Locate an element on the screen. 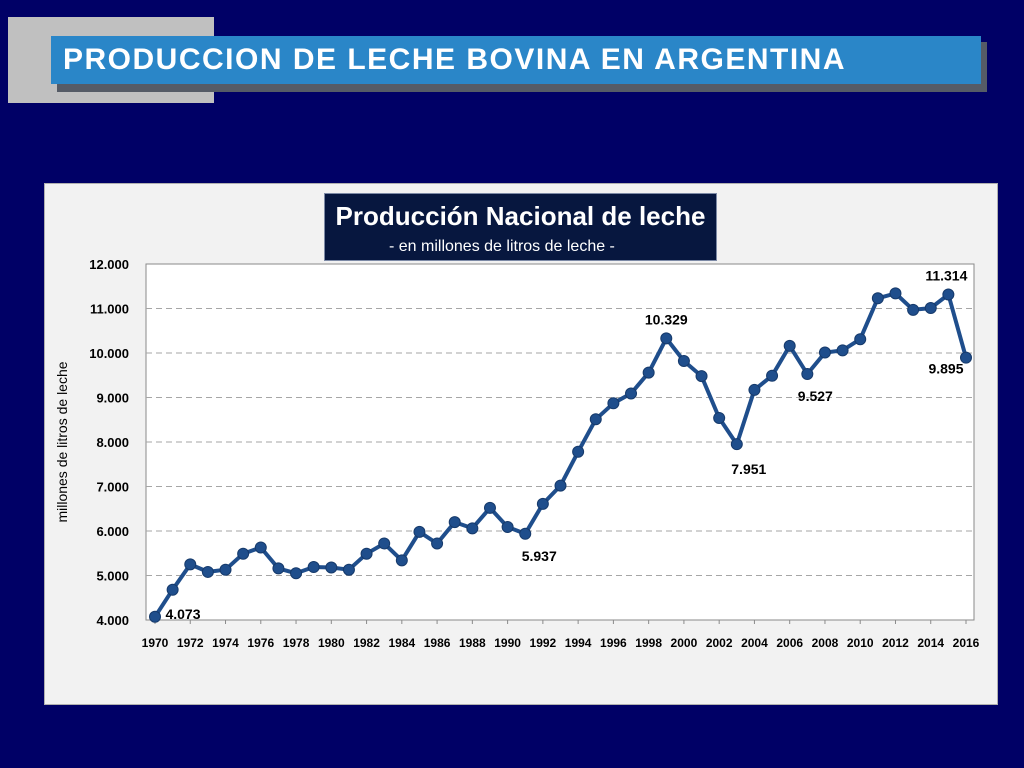 This screenshot has height=768, width=1024. x-tick-label: 1988 is located at coordinates (472, 643).